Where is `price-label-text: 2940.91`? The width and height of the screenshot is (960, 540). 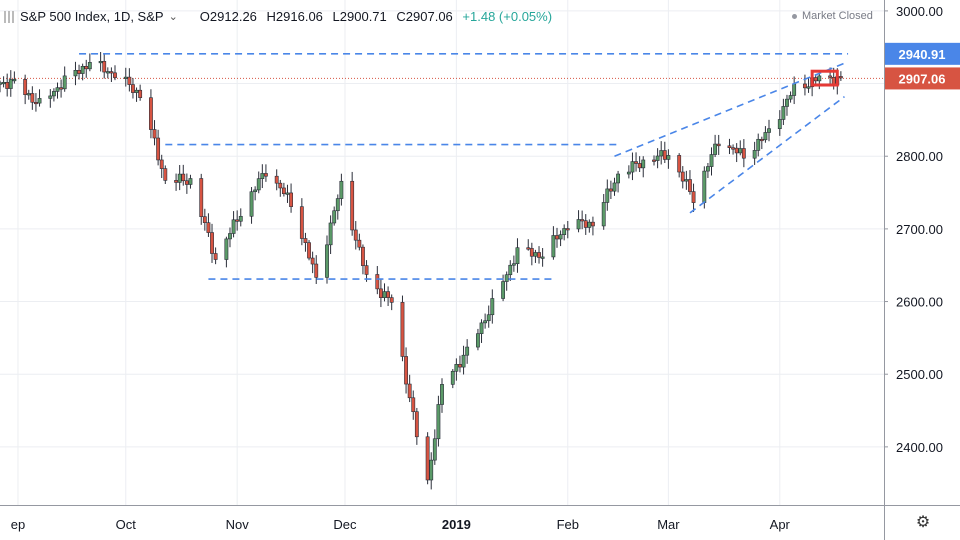 price-label-text: 2940.91 is located at coordinates (922, 54).